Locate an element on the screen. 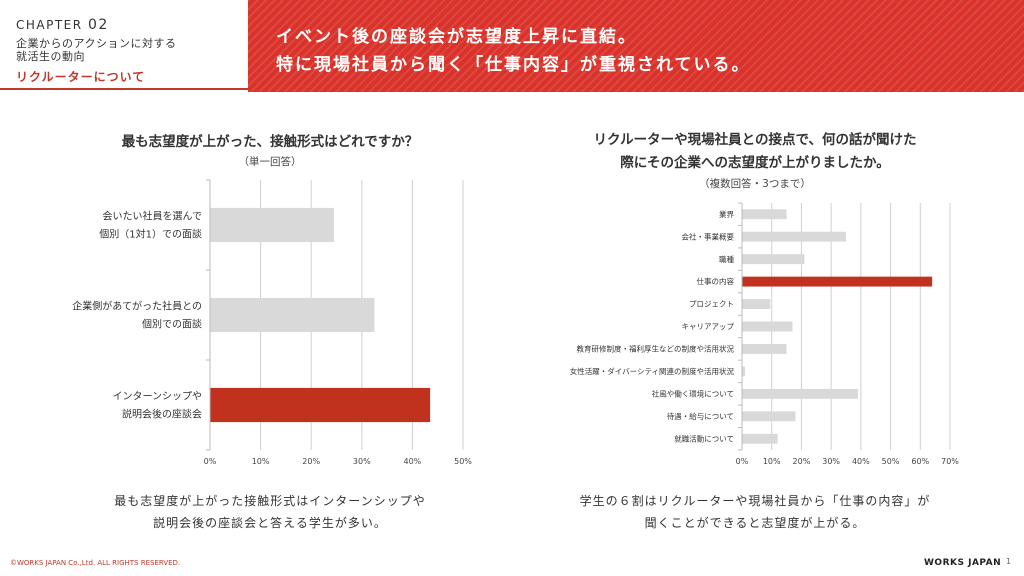  category-label: 社風や働く環境について is located at coordinates (693, 393).